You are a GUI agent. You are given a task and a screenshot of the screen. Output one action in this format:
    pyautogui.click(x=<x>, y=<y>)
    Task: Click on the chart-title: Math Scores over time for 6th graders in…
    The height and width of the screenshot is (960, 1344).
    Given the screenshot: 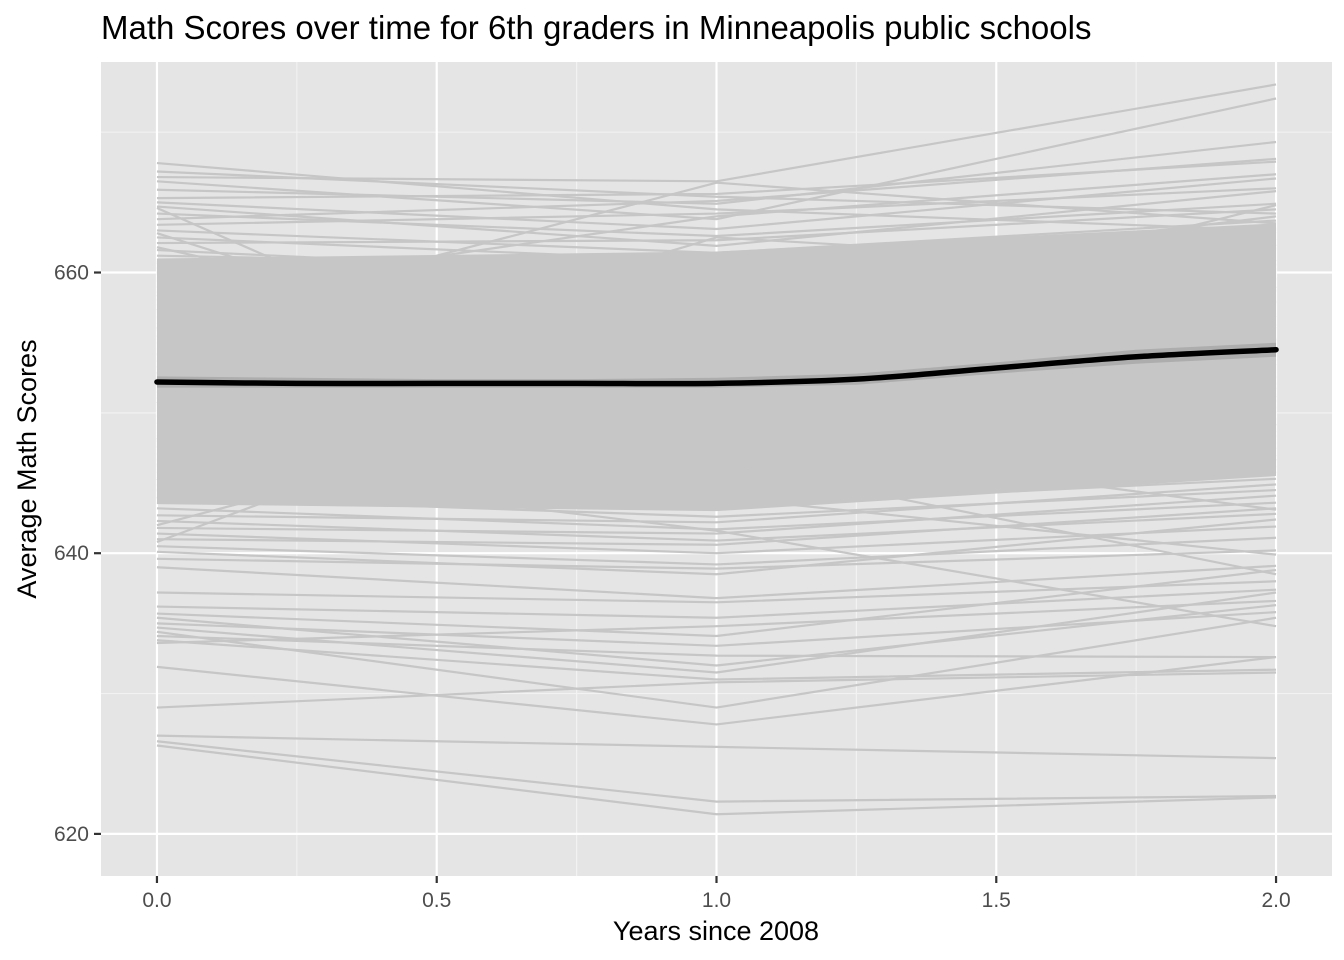 What is the action you would take?
    pyautogui.click(x=596, y=27)
    